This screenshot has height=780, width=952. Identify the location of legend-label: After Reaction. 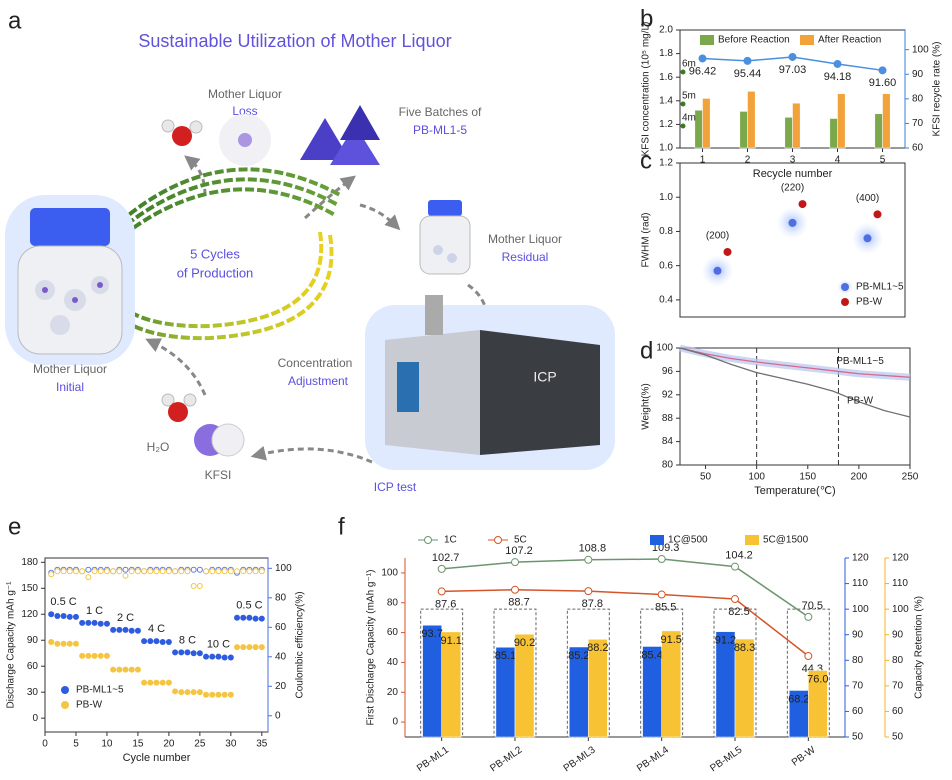
(849, 40).